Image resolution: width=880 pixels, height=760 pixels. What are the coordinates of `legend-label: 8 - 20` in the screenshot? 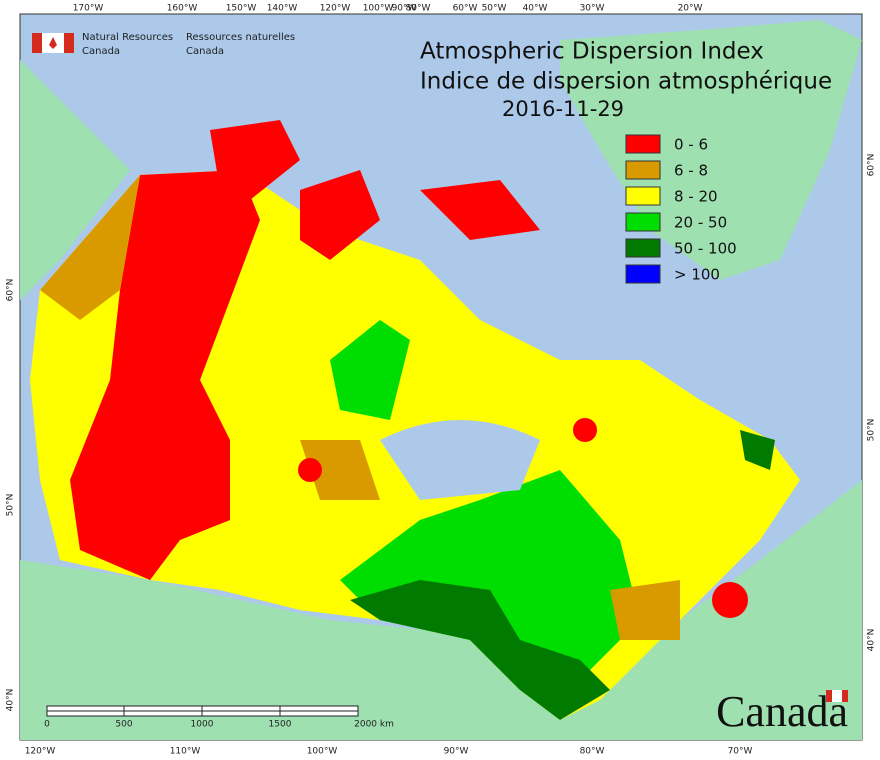 It's located at (696, 197).